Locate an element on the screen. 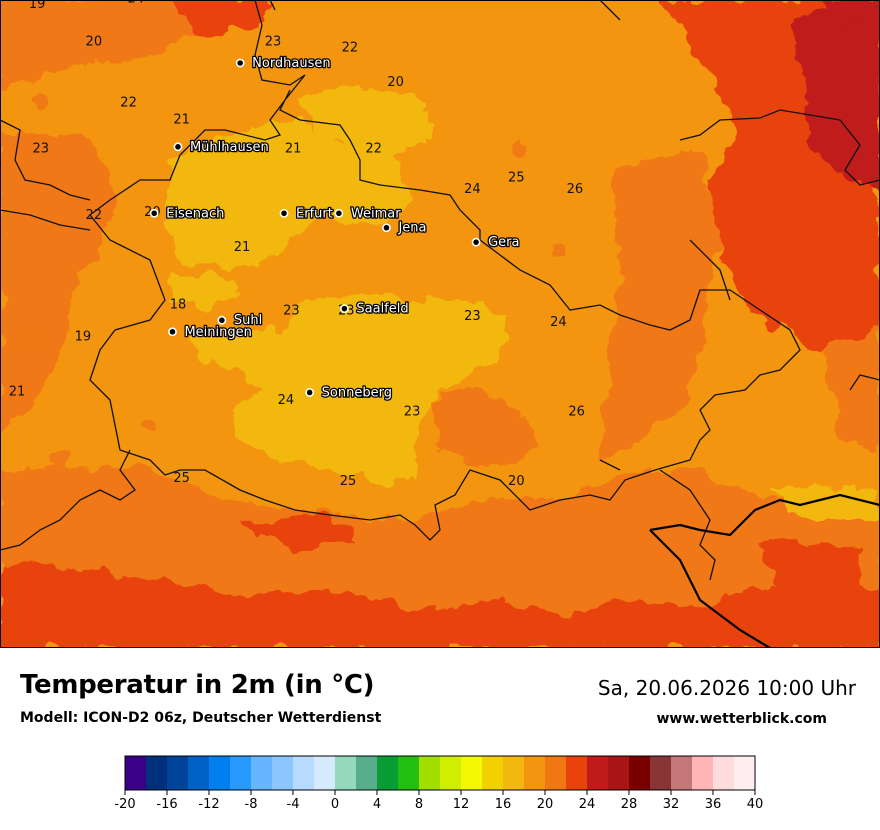 The height and width of the screenshot is (830, 880). city-marker: Suhl is located at coordinates (240, 321).